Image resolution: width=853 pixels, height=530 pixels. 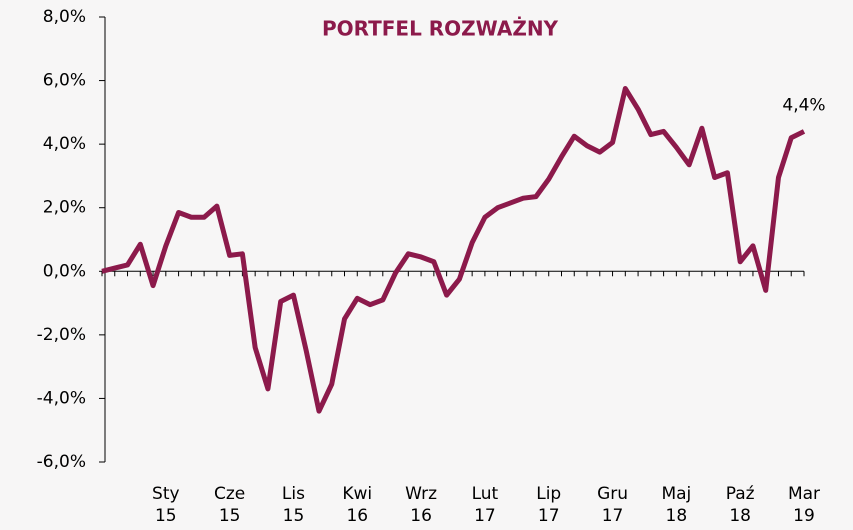 What do you see at coordinates (64, 144) in the screenshot?
I see `y-tick-label: 4,0%` at bounding box center [64, 144].